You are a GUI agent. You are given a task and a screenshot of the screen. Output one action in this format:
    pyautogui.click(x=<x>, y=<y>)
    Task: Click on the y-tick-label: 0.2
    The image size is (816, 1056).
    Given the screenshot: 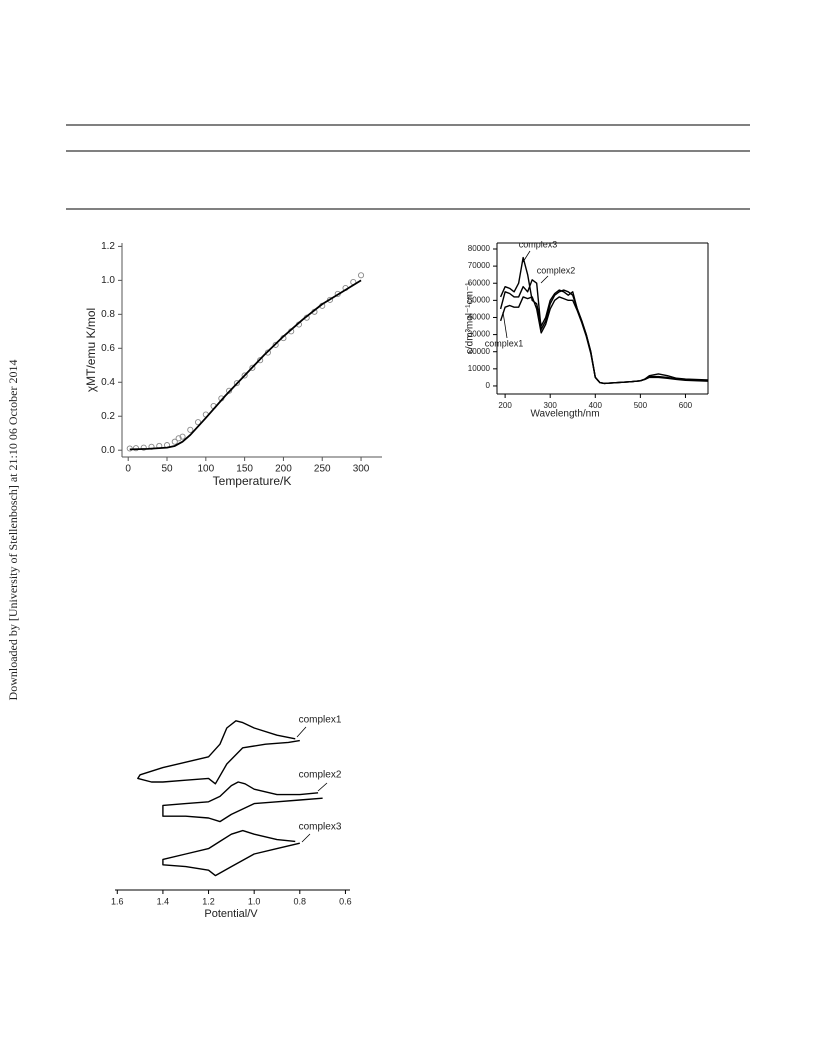 What is the action you would take?
    pyautogui.click(x=108, y=416)
    